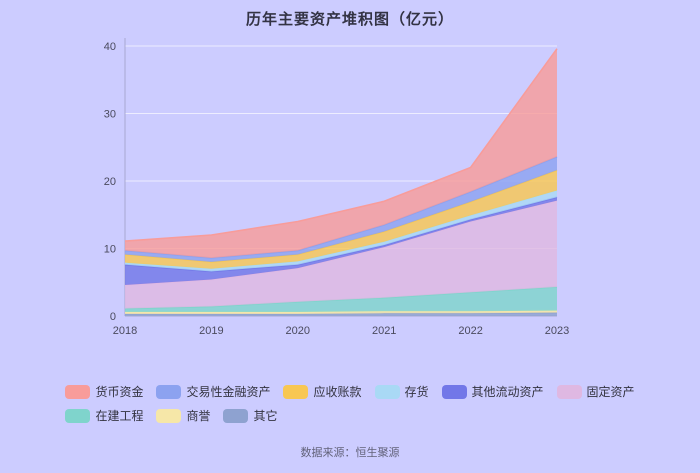 The width and height of the screenshot is (700, 473). I want to click on y-axis-label: 0, so click(113, 317).